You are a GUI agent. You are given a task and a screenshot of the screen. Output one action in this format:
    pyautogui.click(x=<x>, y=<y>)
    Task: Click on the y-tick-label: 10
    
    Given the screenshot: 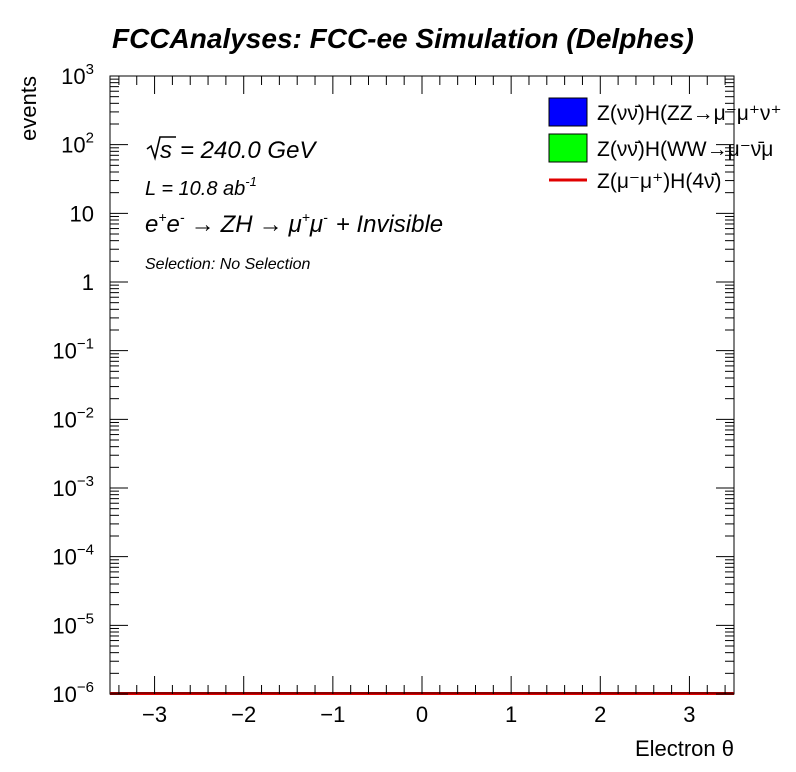 What is the action you would take?
    pyautogui.click(x=82, y=213)
    